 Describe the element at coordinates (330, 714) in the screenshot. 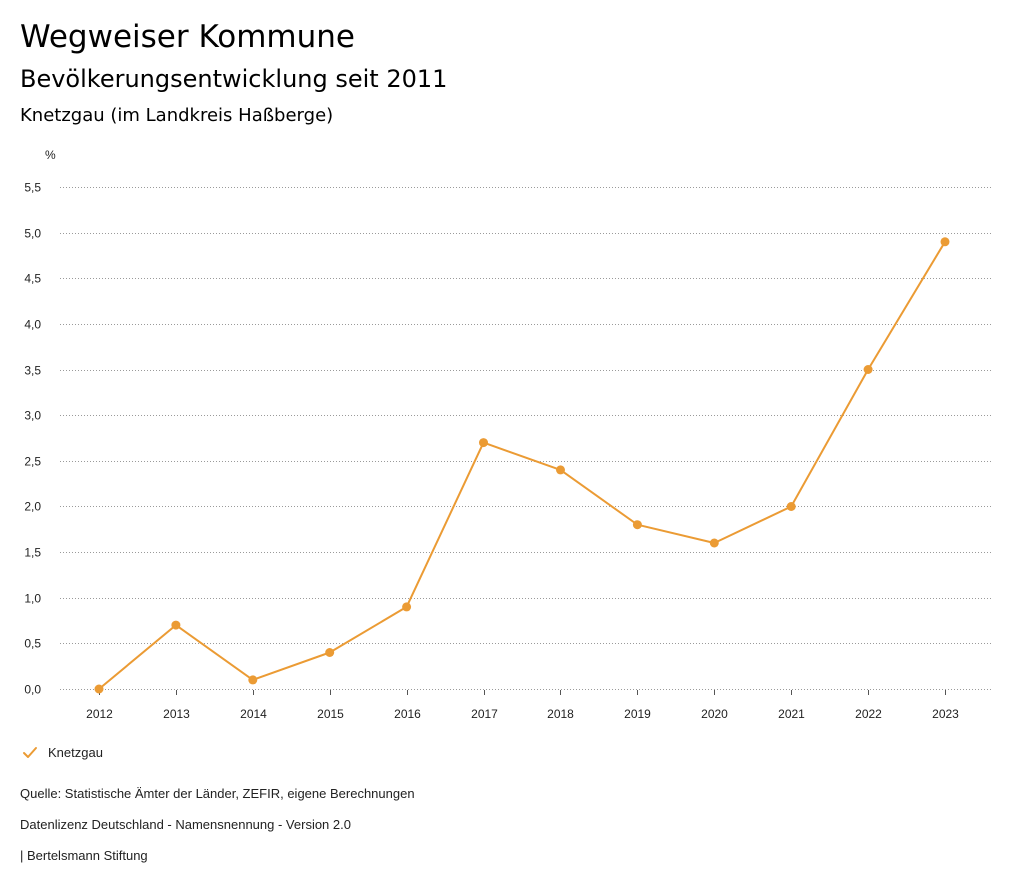

I see `x-tick-label: 2015` at that location.